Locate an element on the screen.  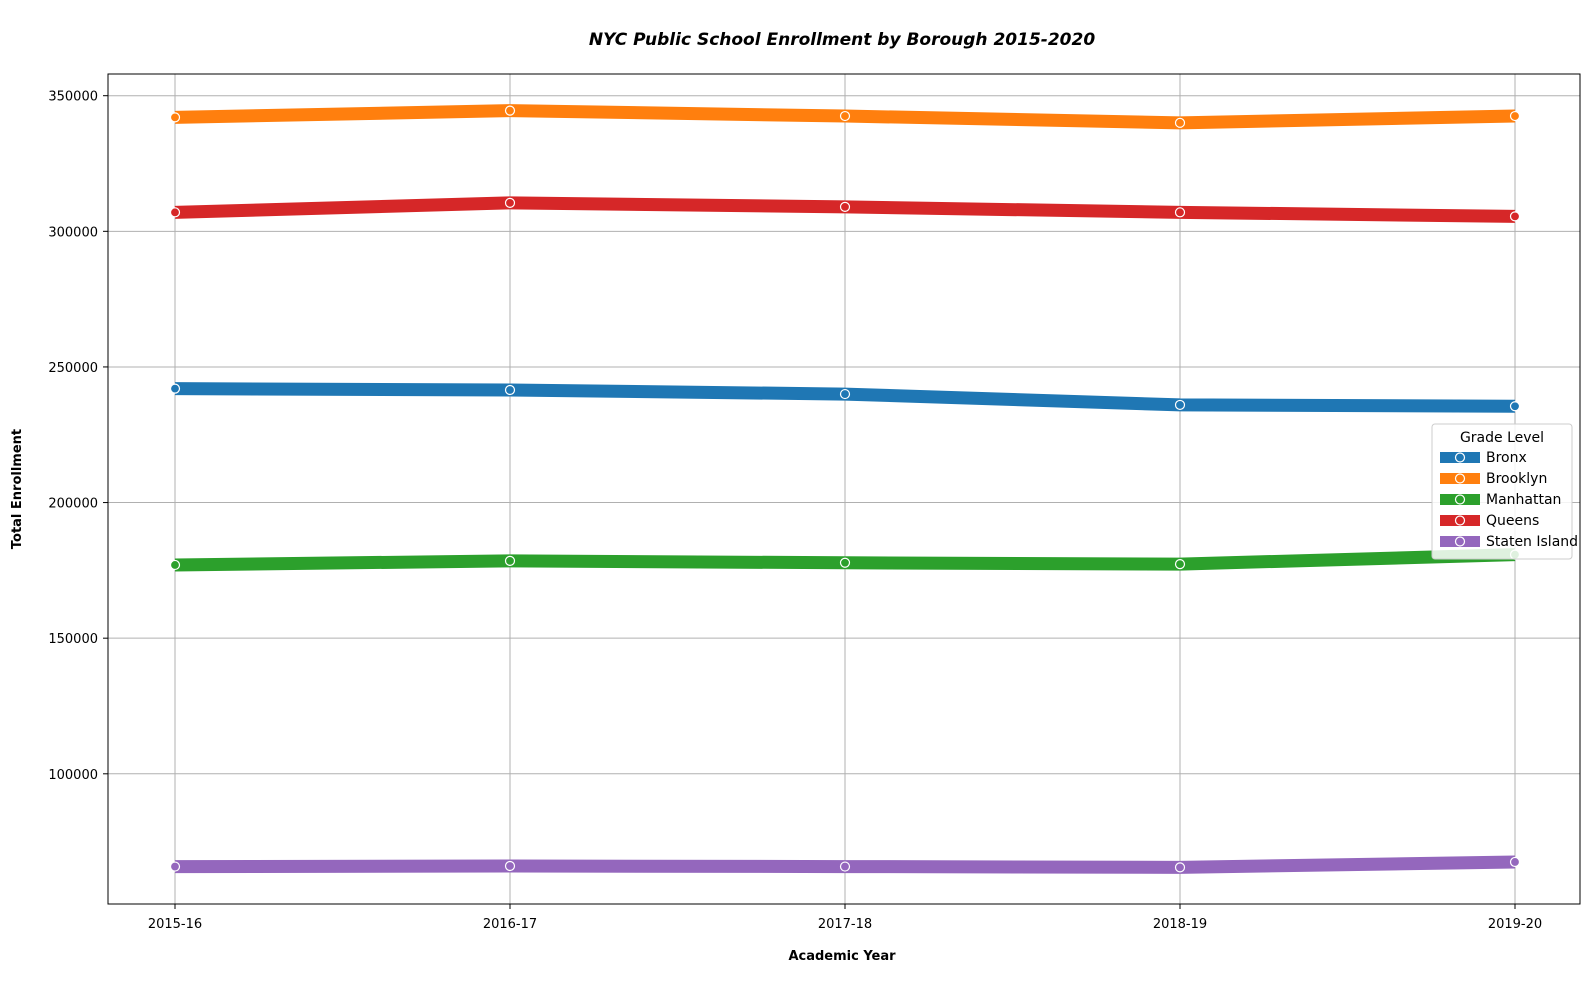
legend-item-brooklyn: Brooklyn is located at coordinates (1493, 479).